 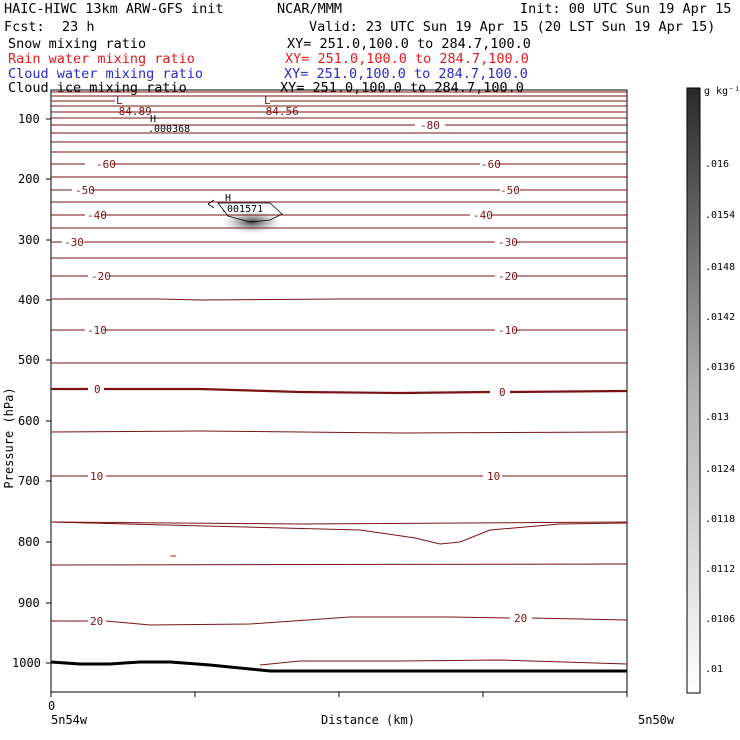 What do you see at coordinates (114, 9) in the screenshot?
I see `model-title: HAIC-HIWC 13km ARW-GFS init` at bounding box center [114, 9].